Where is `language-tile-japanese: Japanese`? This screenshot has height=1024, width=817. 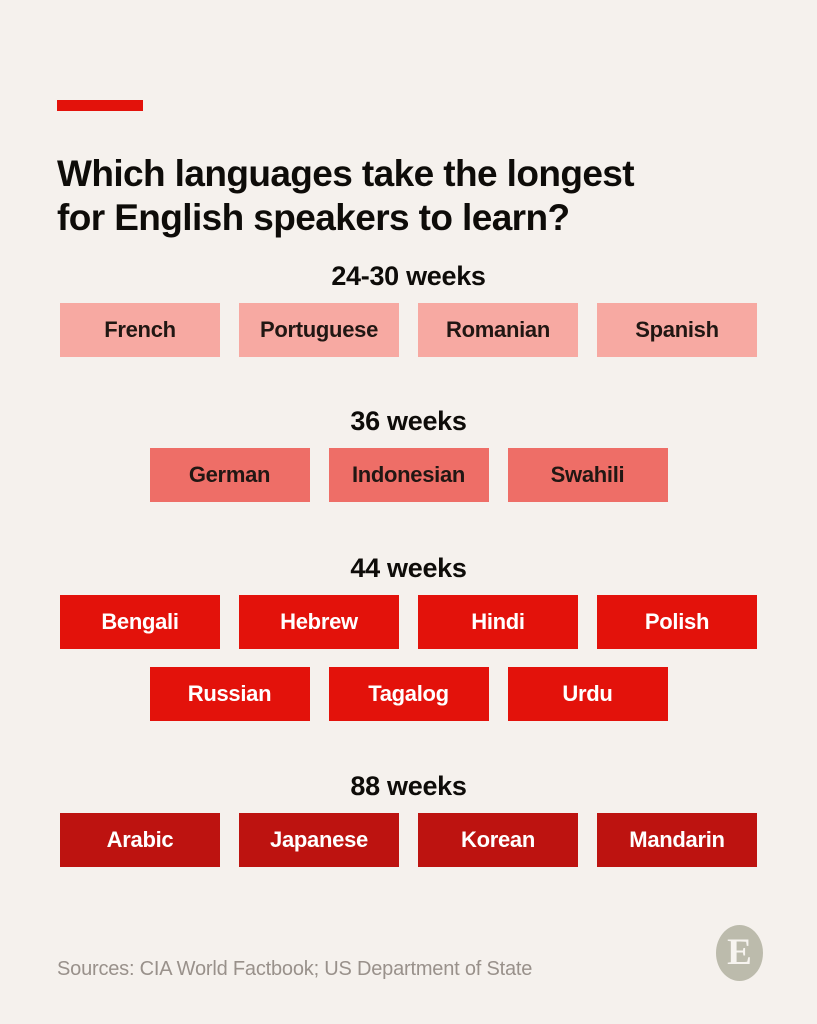 language-tile-japanese: Japanese is located at coordinates (319, 840).